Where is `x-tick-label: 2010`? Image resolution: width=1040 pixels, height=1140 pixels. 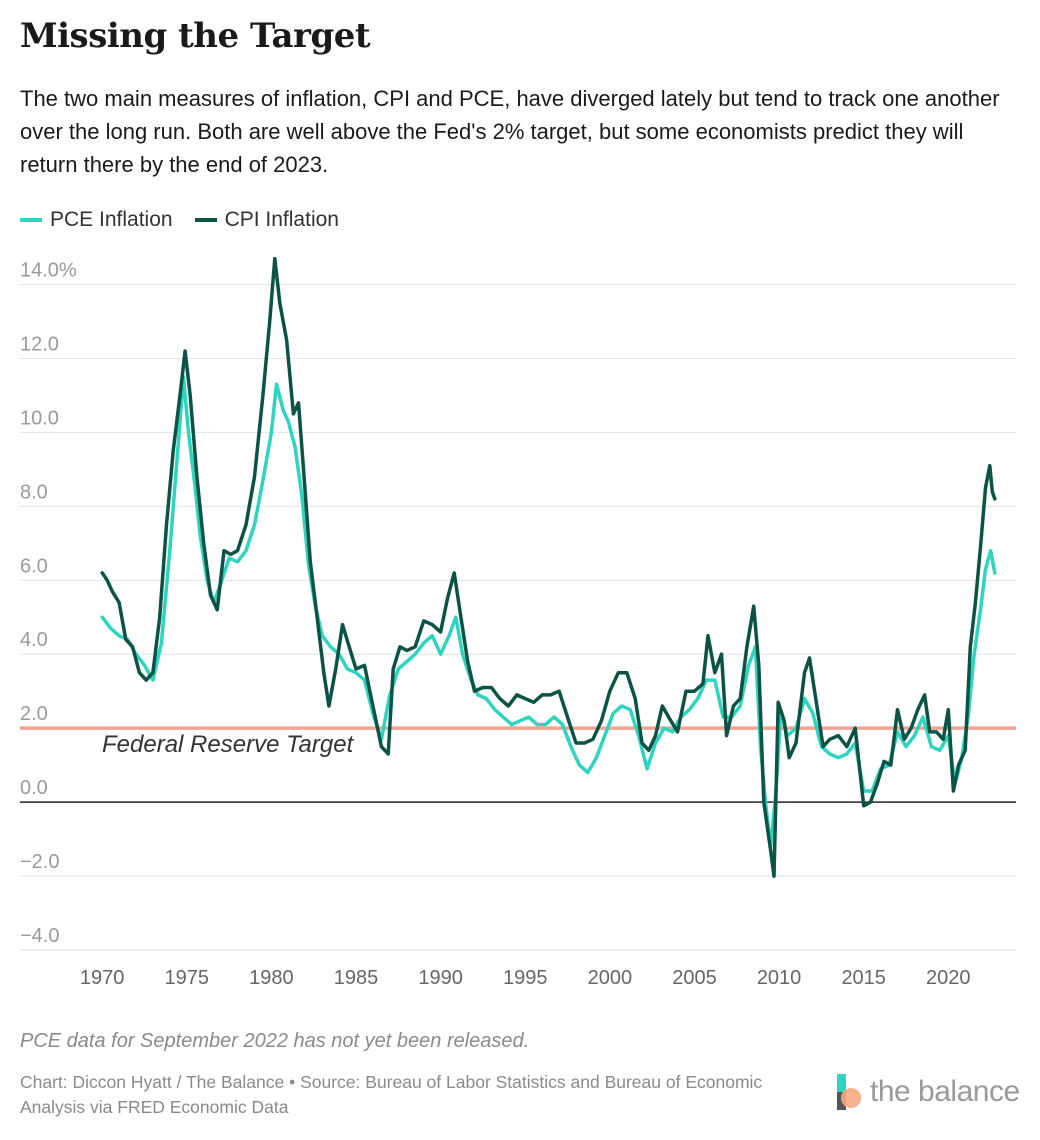
x-tick-label: 2010 is located at coordinates (779, 978).